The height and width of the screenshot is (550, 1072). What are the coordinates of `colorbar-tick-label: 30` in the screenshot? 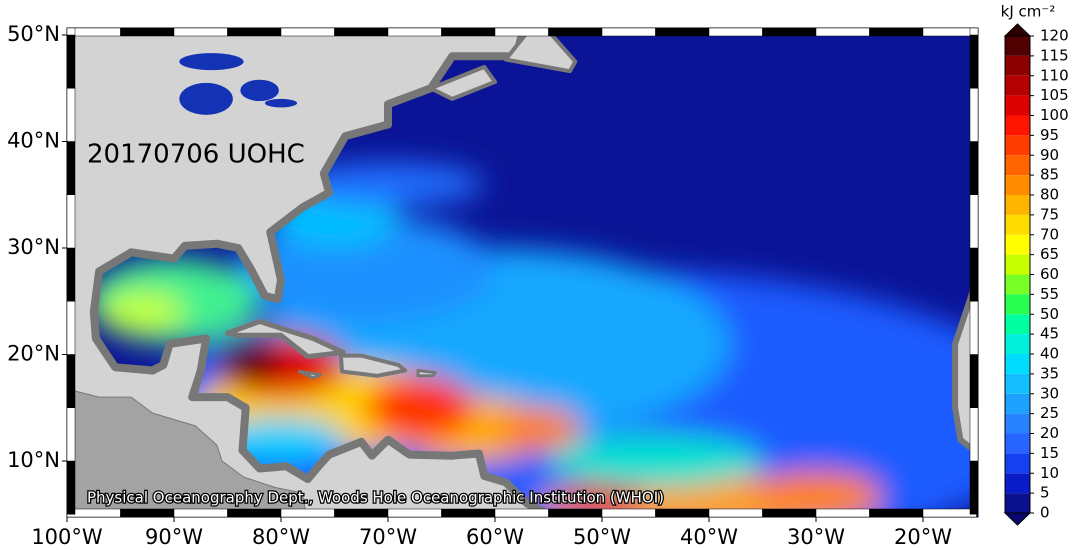 It's located at (1049, 393).